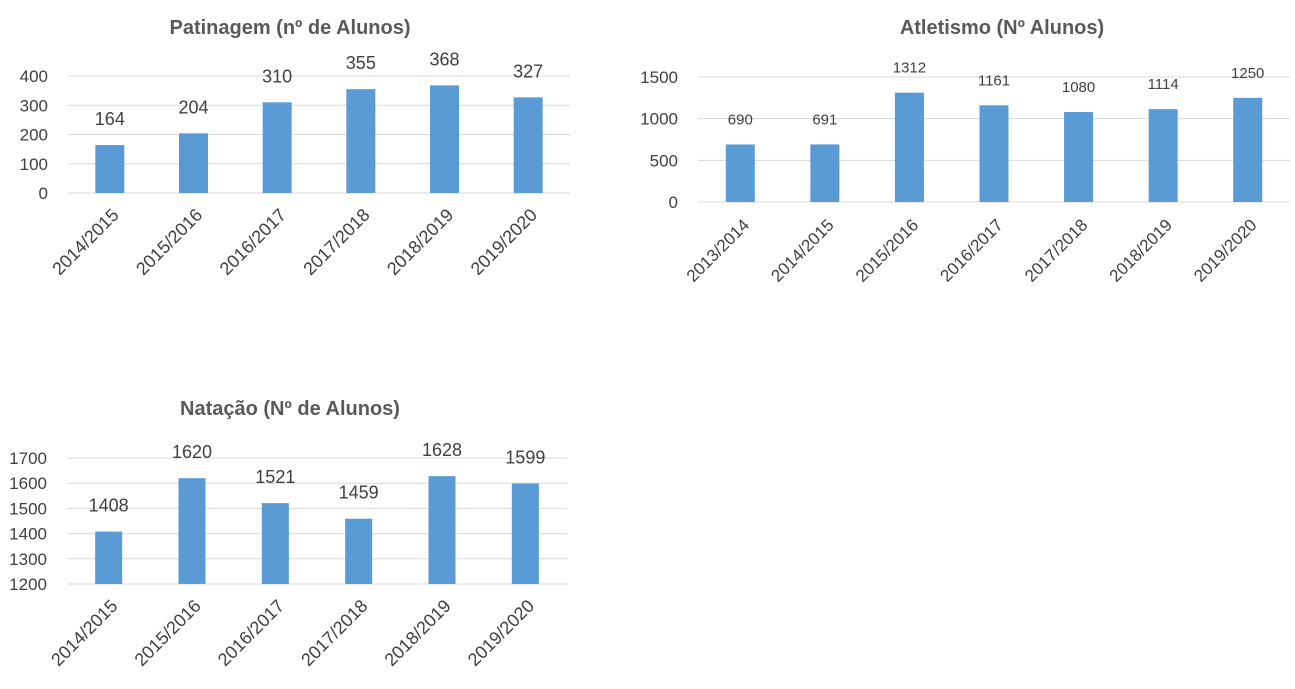  Describe the element at coordinates (1163, 84) in the screenshot. I see `data-label: 1114` at that location.